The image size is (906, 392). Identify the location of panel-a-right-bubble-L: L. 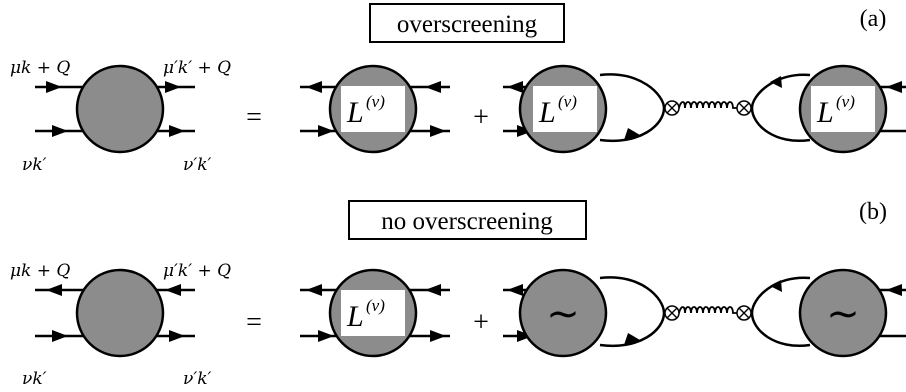
(825, 112).